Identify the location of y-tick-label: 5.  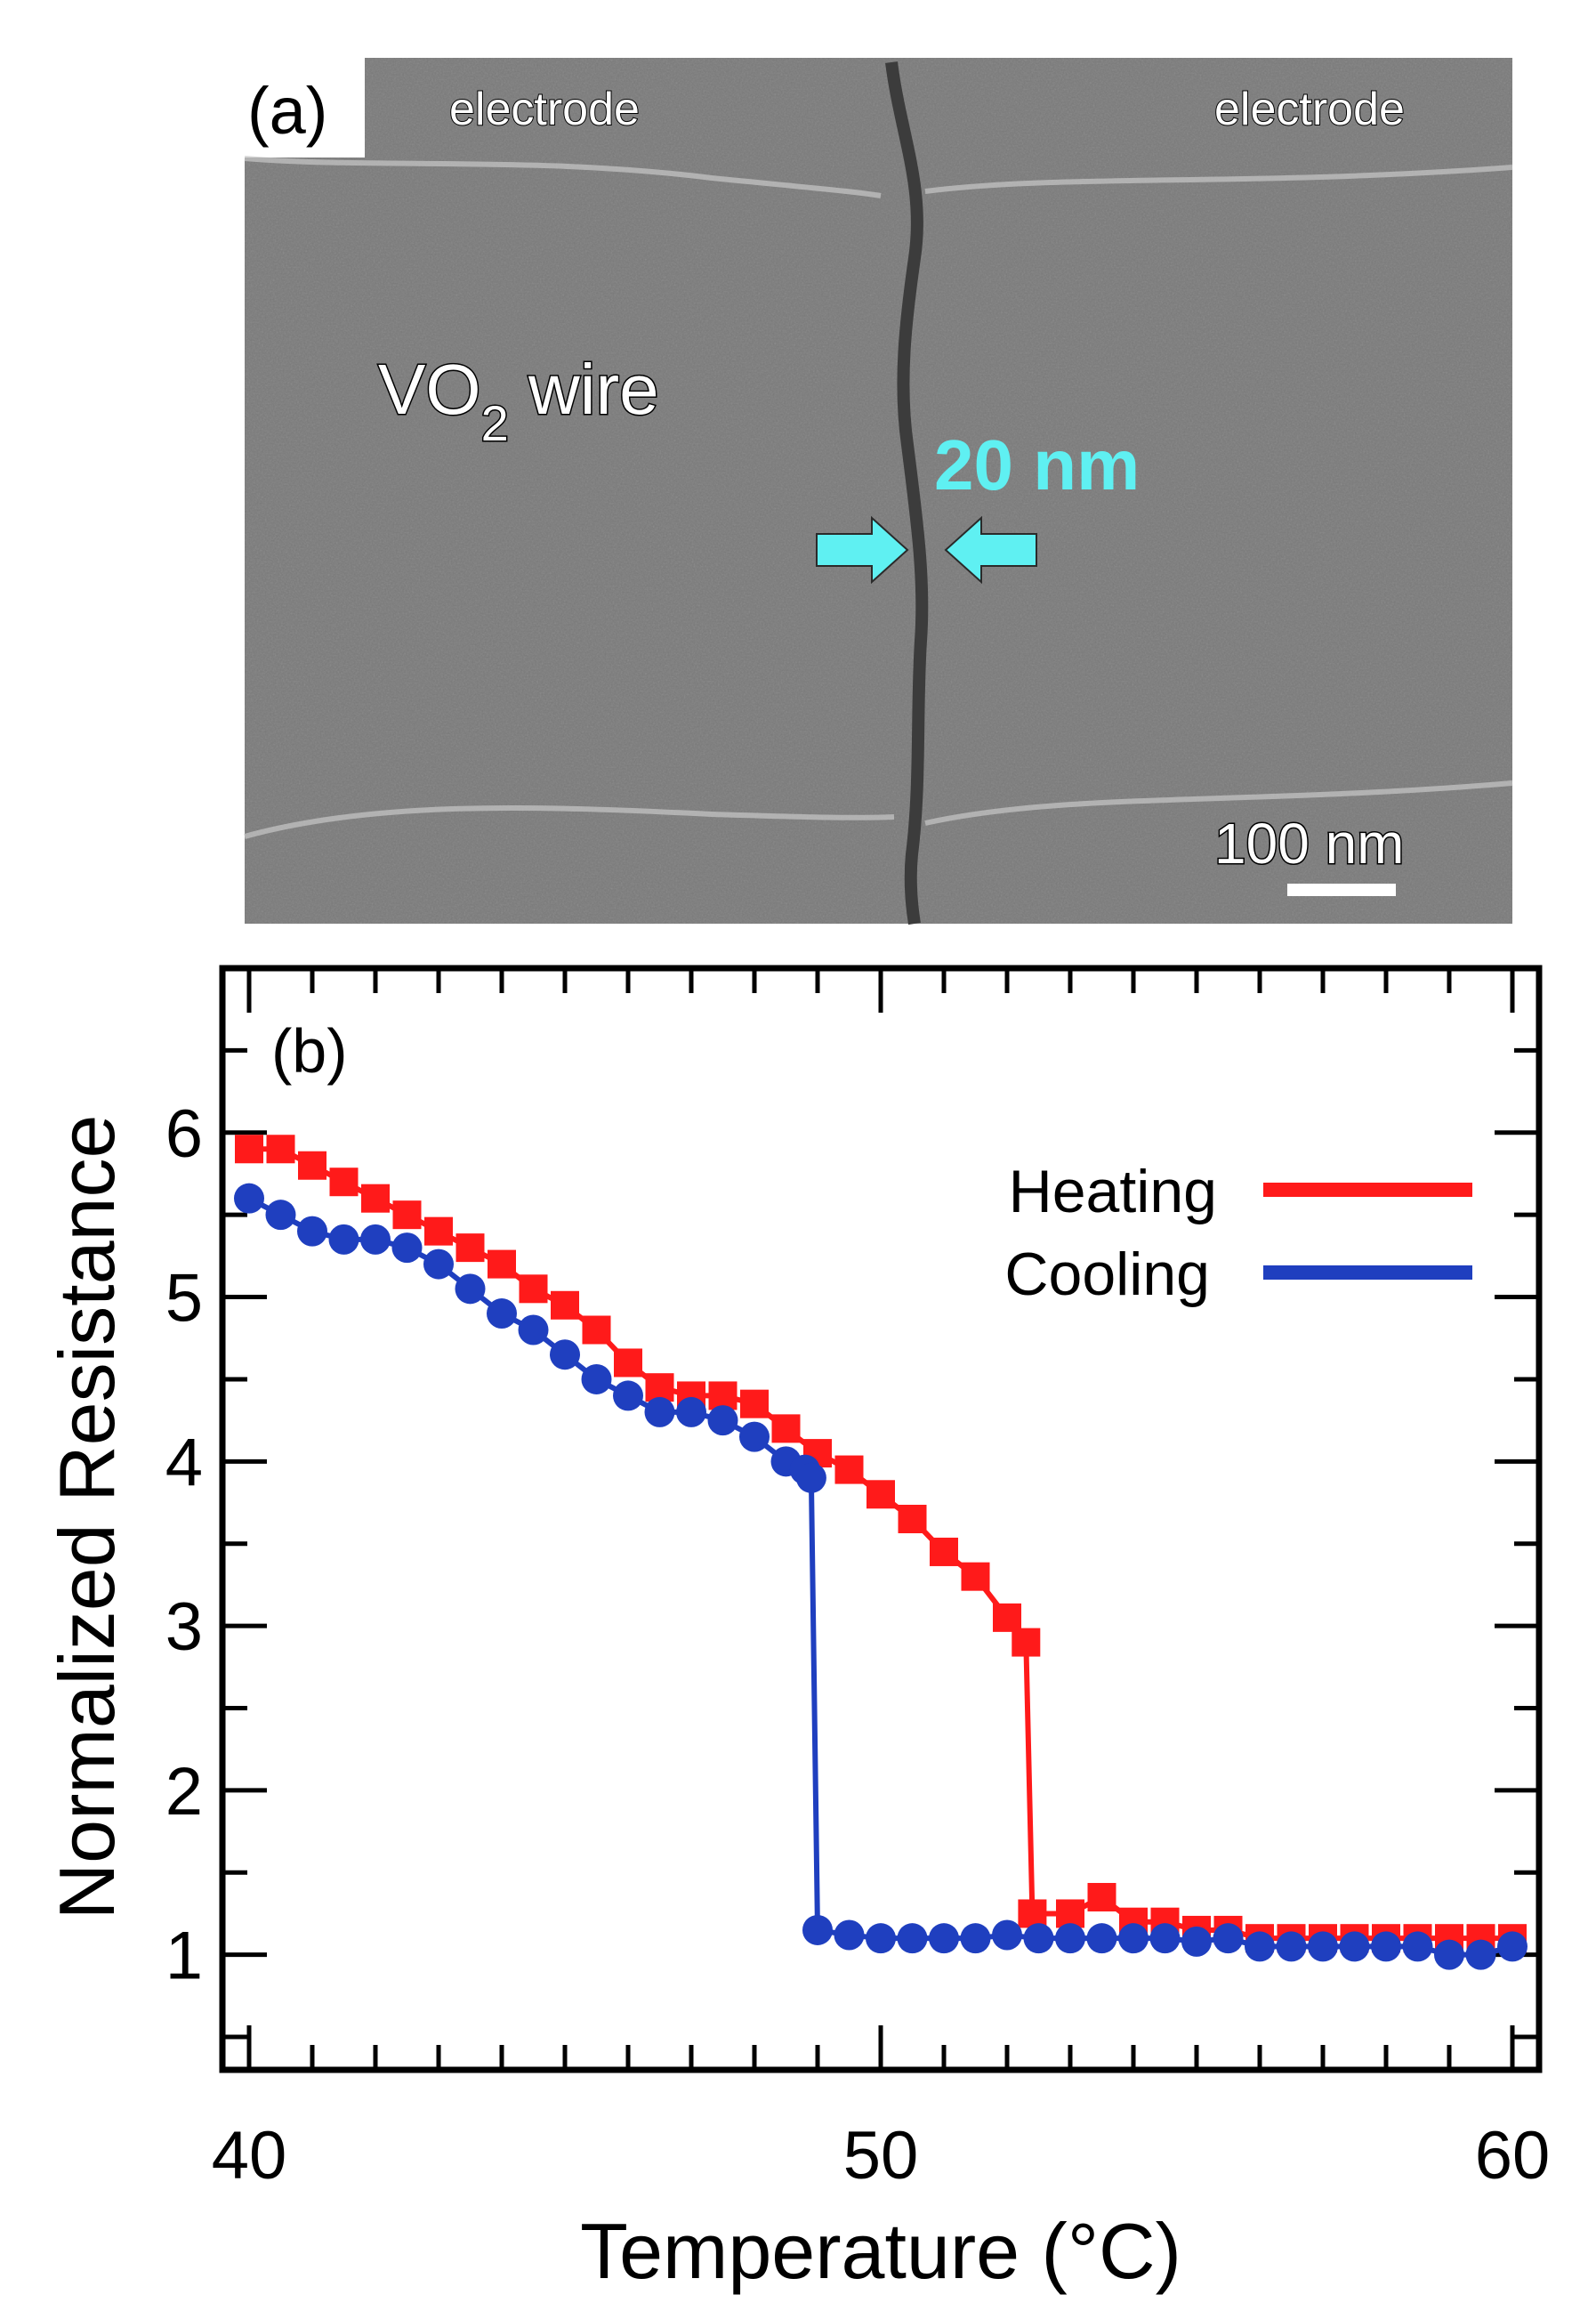
(184, 1299).